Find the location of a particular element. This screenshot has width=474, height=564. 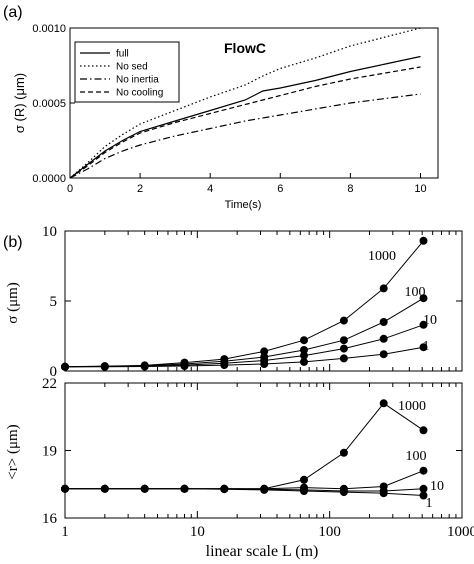

b-y-tick-label: 5 is located at coordinates (54, 302).